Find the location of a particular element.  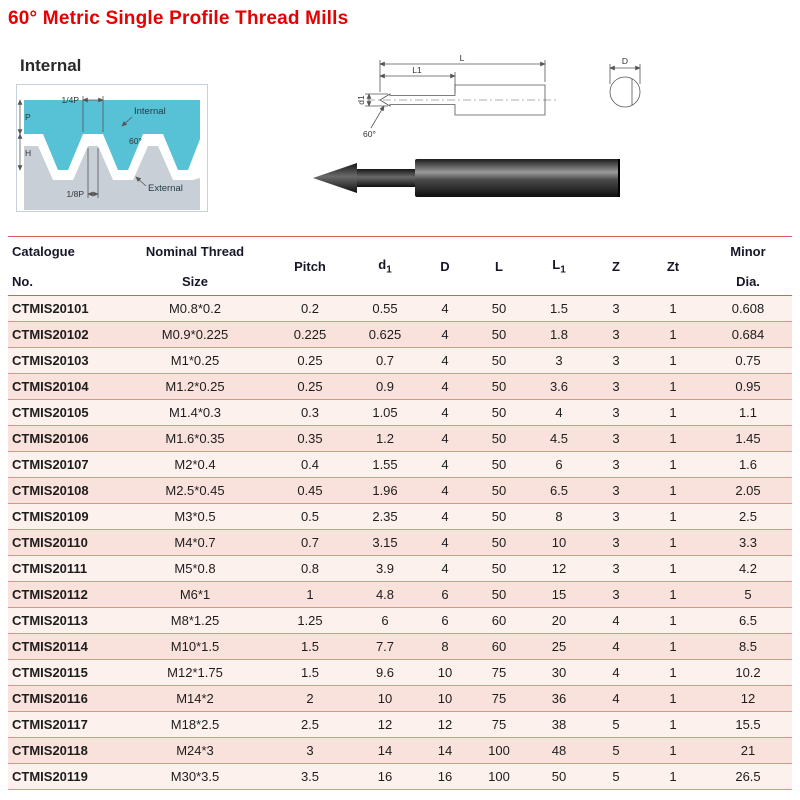

dim-label-d1: d1 is located at coordinates (361, 100).